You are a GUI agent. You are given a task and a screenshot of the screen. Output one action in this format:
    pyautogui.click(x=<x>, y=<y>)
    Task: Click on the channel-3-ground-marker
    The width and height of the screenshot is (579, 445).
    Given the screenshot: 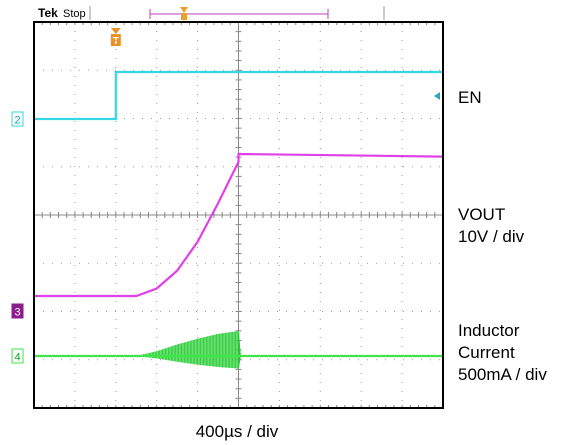 What is the action you would take?
    pyautogui.click(x=17, y=311)
    